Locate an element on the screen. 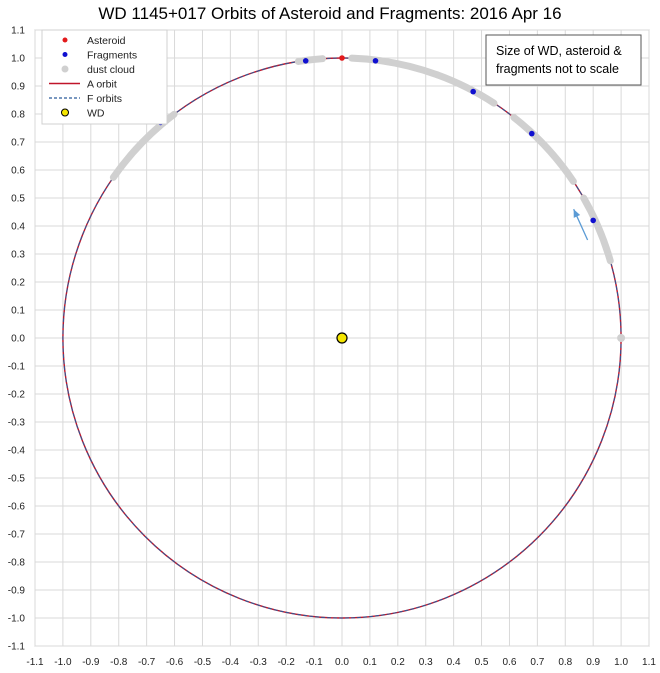 The image size is (660, 673). x-tick-label: 0.3 is located at coordinates (426, 662).